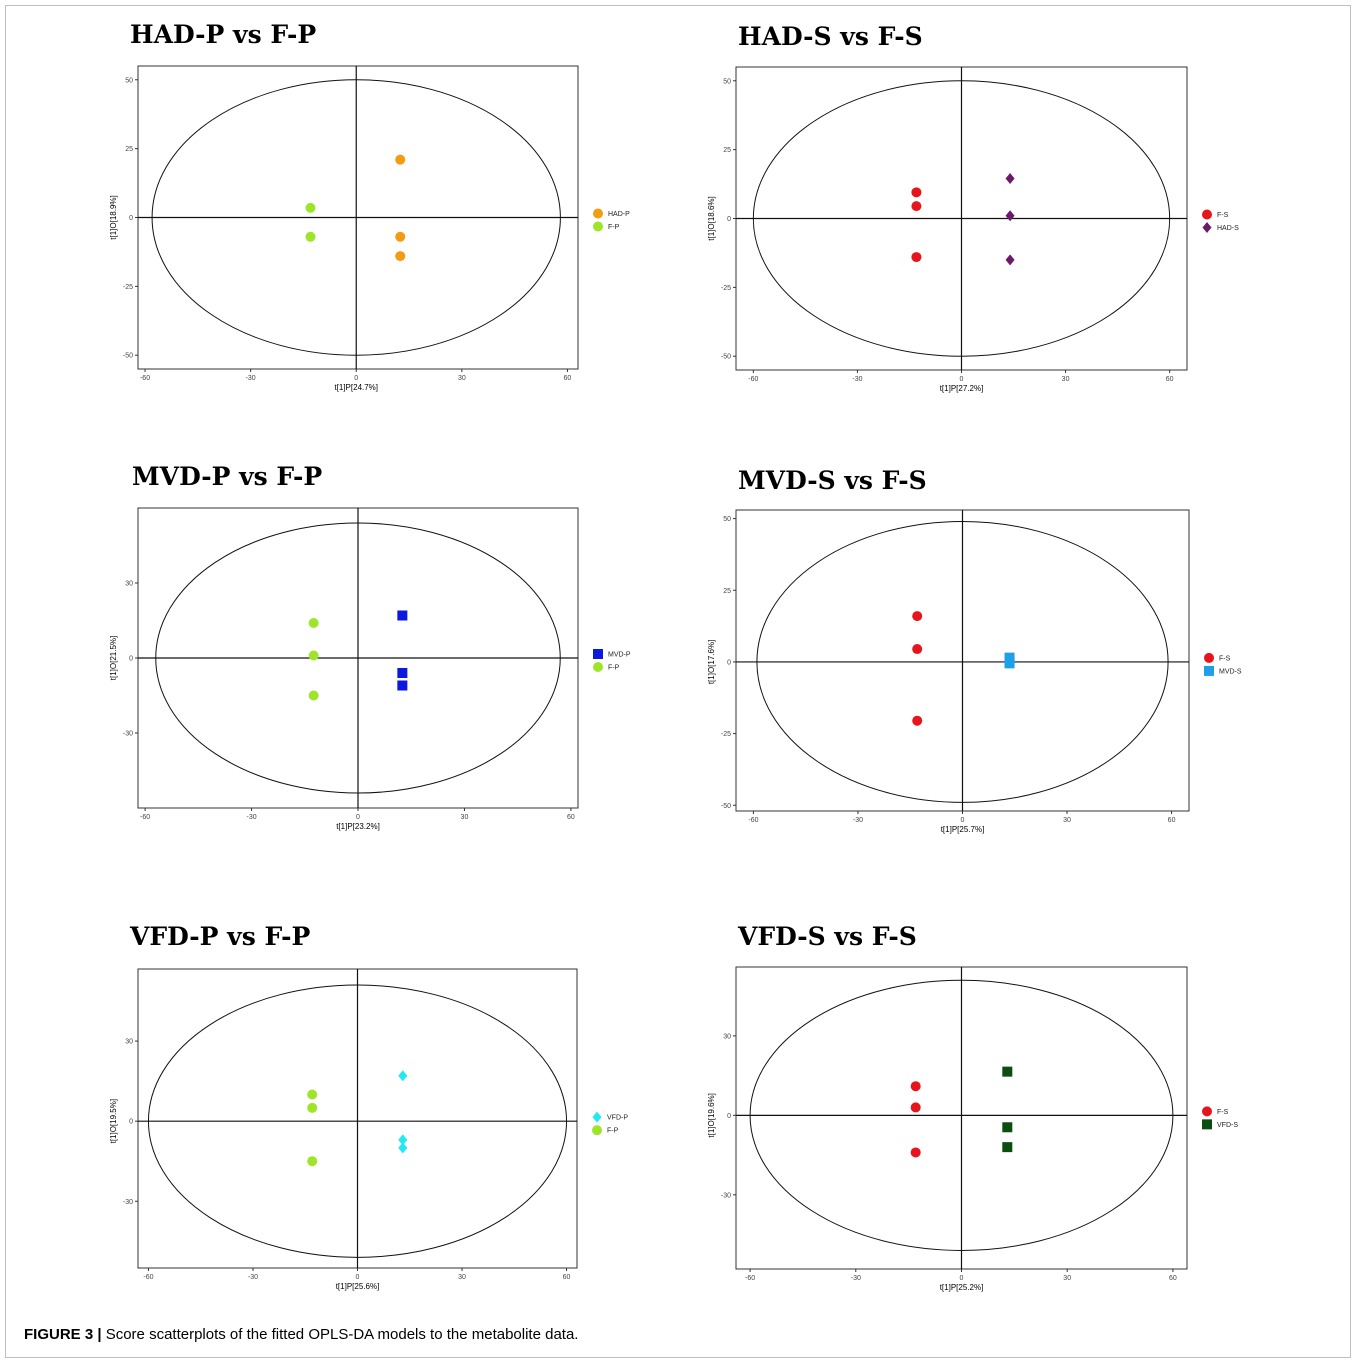  Describe the element at coordinates (619, 214) in the screenshot. I see `legend-label: HAD-P` at that location.